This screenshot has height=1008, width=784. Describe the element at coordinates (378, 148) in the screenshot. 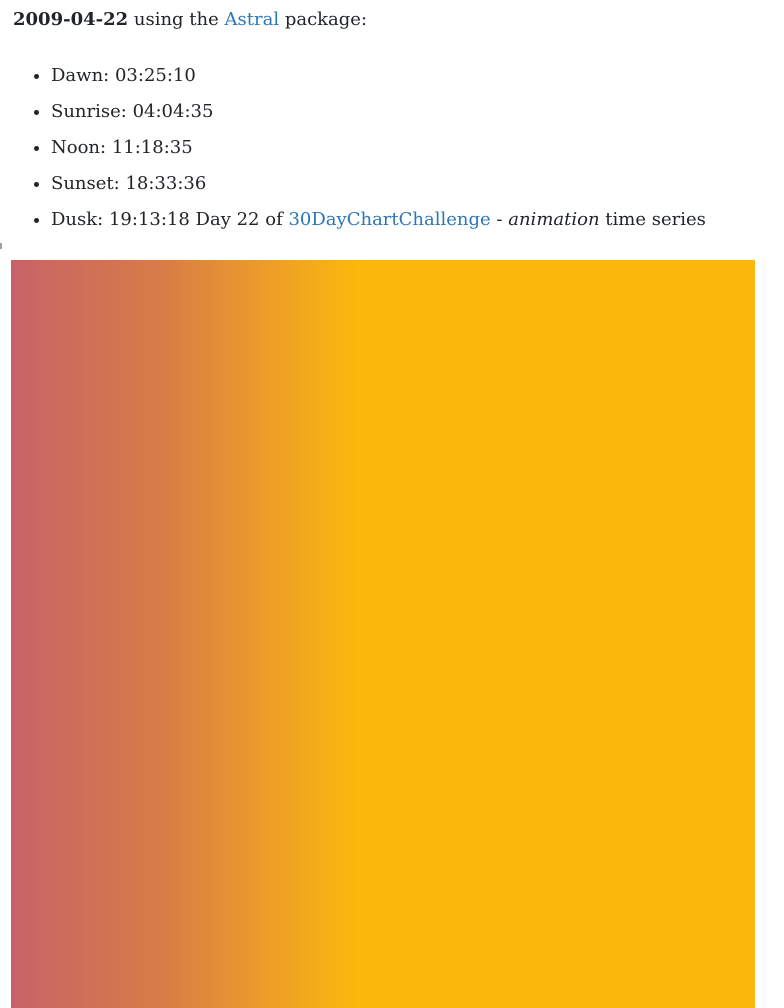

I see `list-item-noon: Noon: 11:18:35` at that location.